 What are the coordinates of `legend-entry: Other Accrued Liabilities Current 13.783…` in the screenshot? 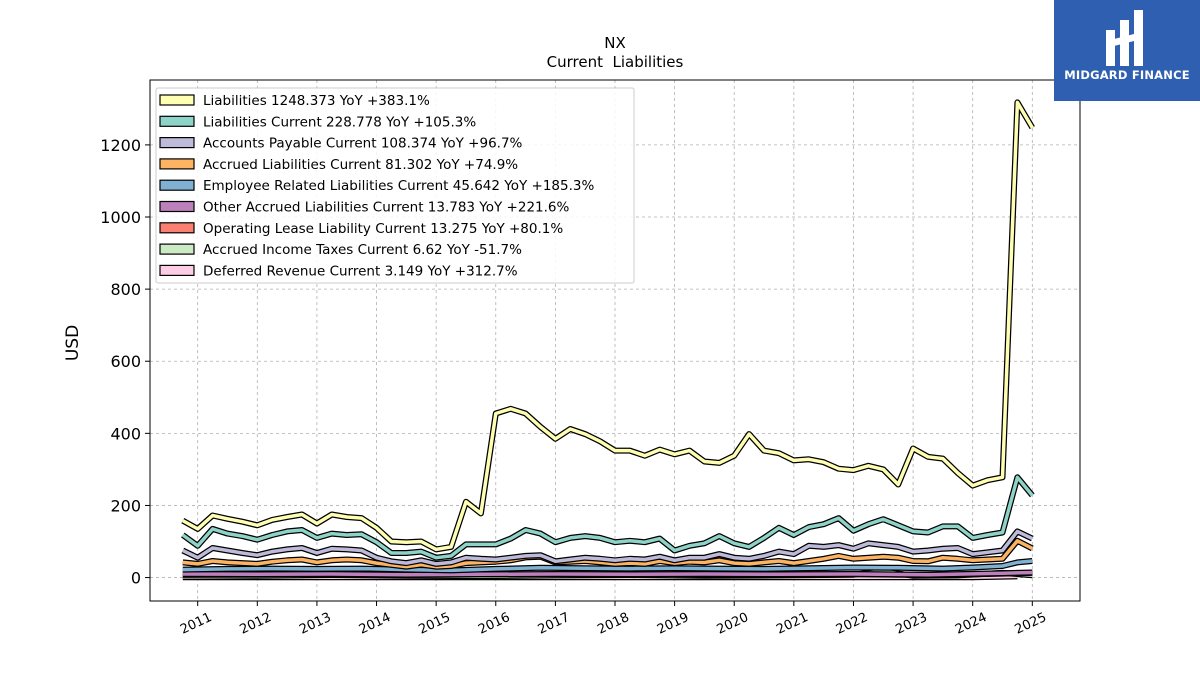 It's located at (386, 208).